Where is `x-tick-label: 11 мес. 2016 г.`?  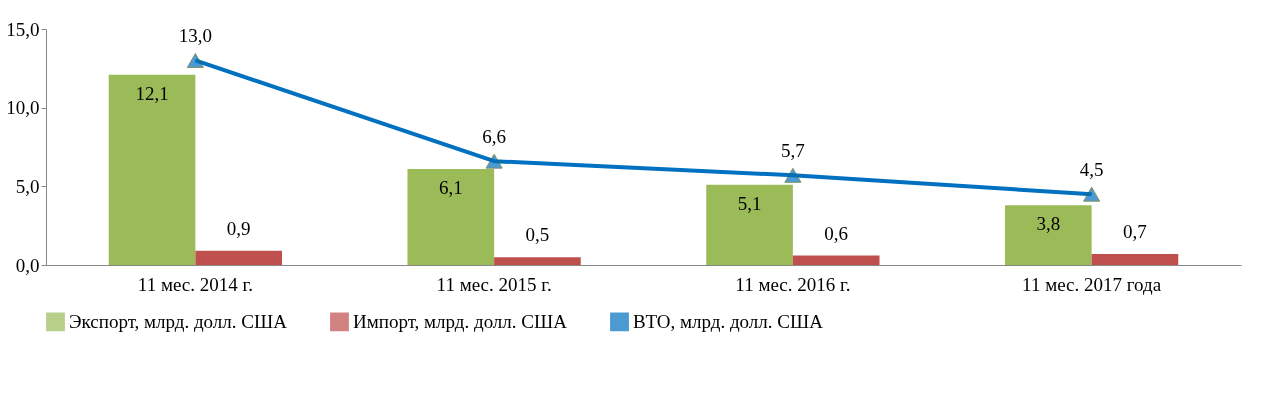 x-tick-label: 11 мес. 2016 г. is located at coordinates (793, 284).